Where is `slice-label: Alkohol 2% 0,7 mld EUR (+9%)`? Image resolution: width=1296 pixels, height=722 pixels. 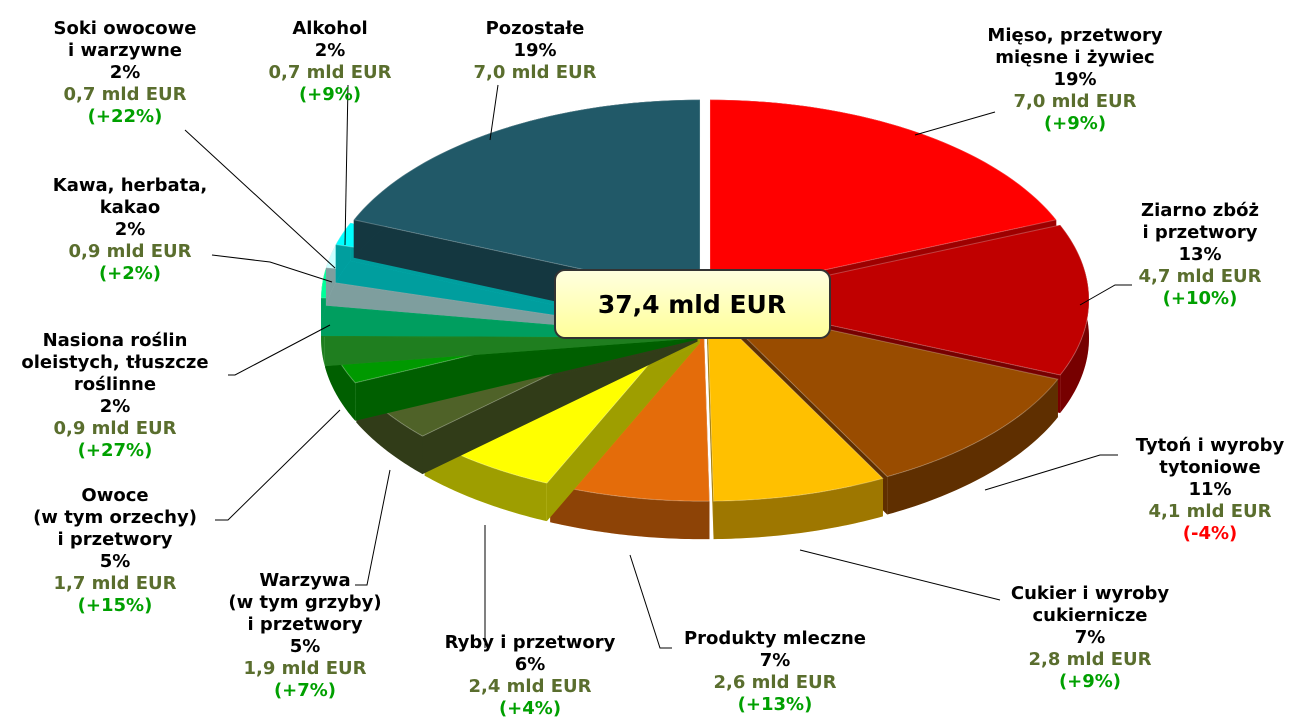 slice-label: Alkohol 2% 0,7 mld EUR (+9%) is located at coordinates (329, 62).